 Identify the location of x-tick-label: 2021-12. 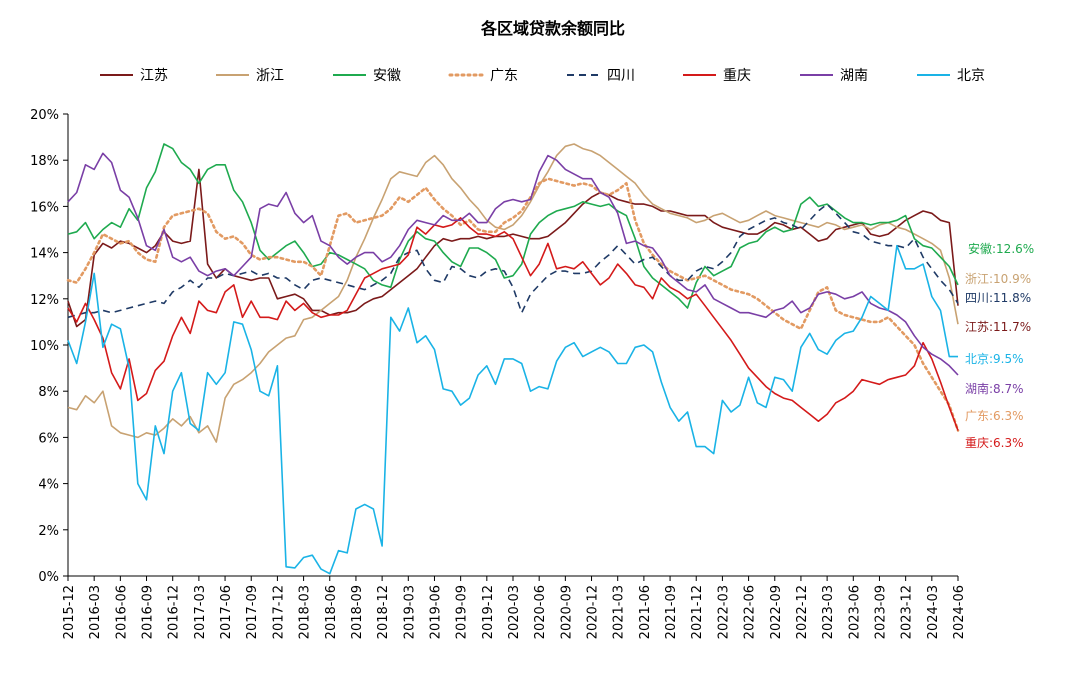
(697, 612).